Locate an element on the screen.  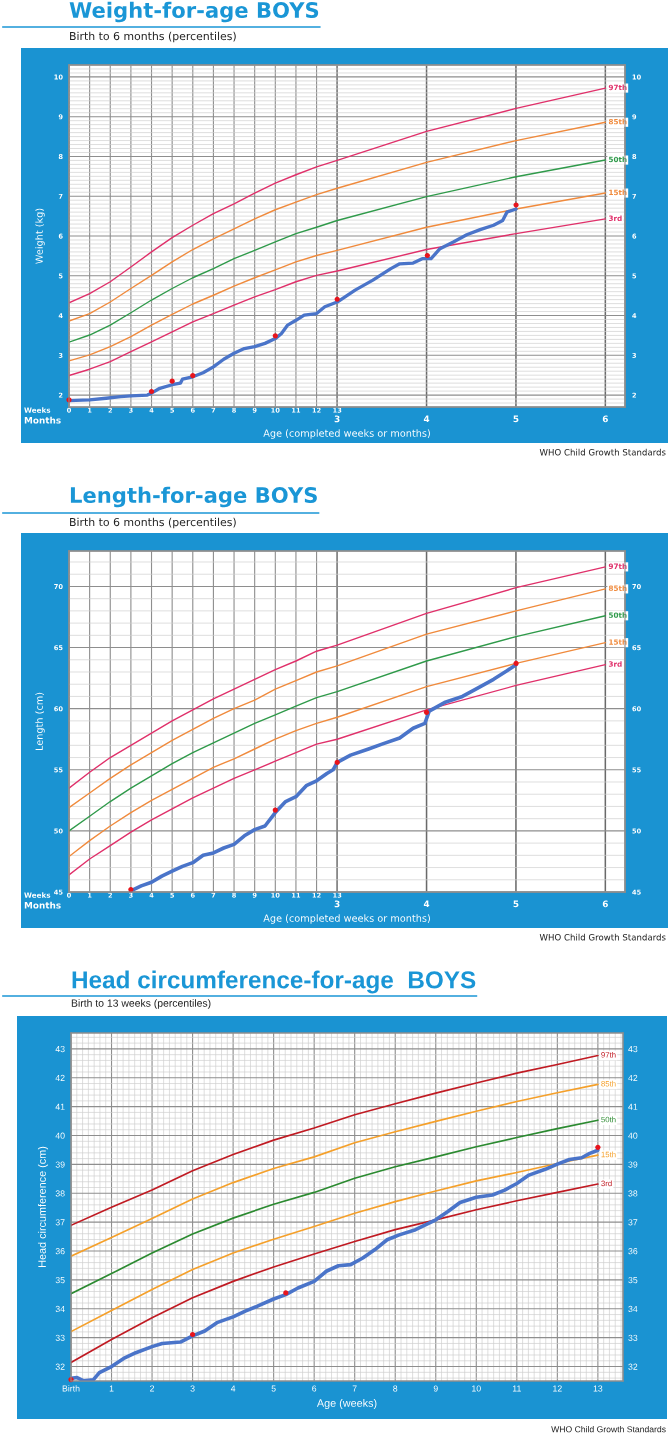
y-tick-label: 40 is located at coordinates (60, 1135).